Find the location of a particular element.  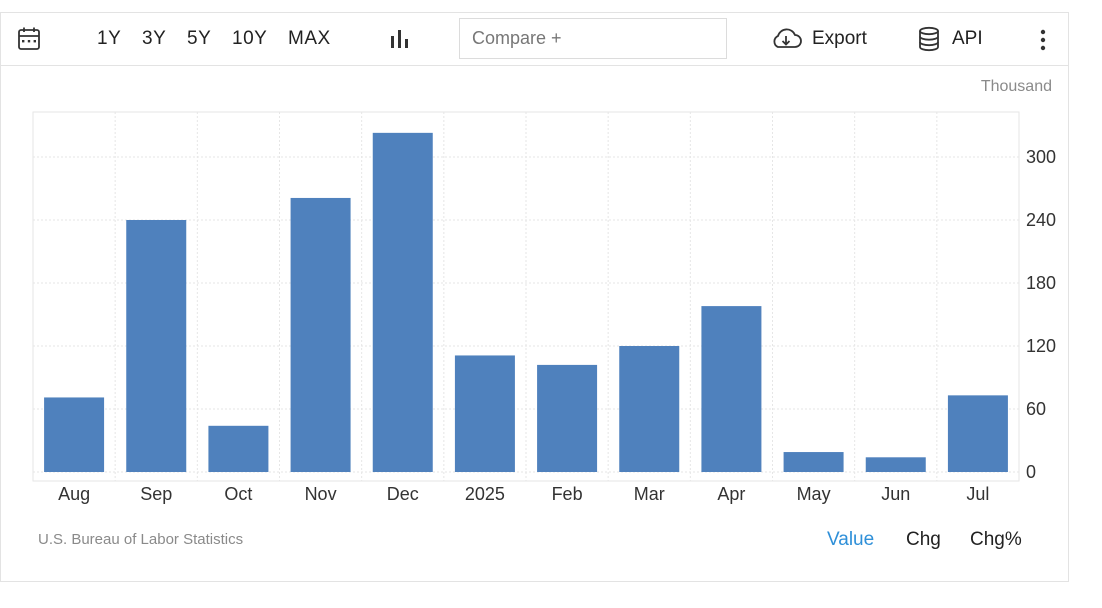

mode-value-button: Value is located at coordinates (851, 539).